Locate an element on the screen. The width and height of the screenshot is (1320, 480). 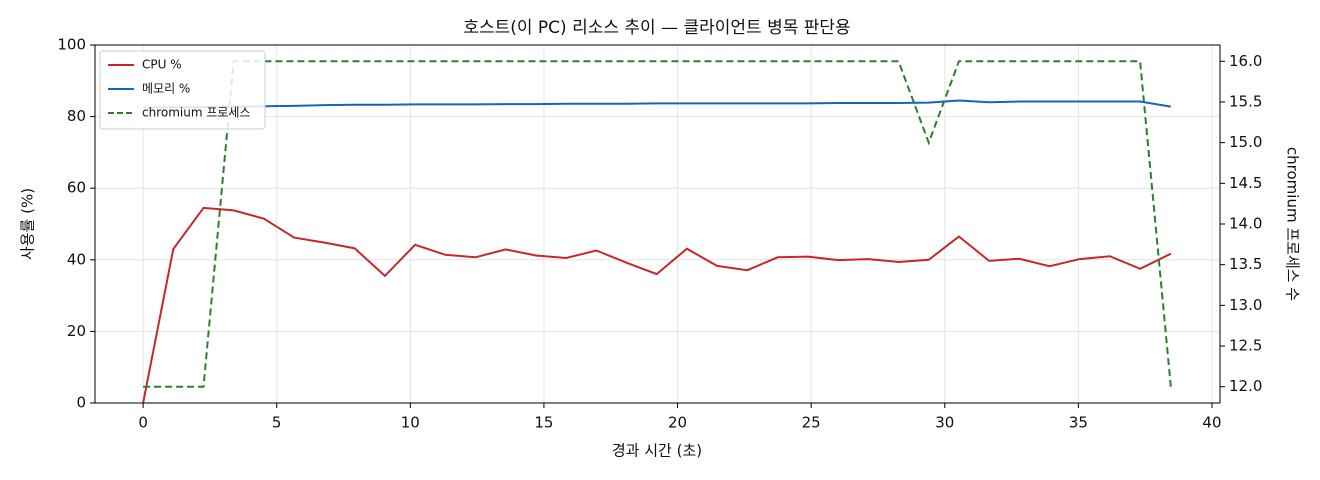
x-tick-label: 25 is located at coordinates (811, 423).